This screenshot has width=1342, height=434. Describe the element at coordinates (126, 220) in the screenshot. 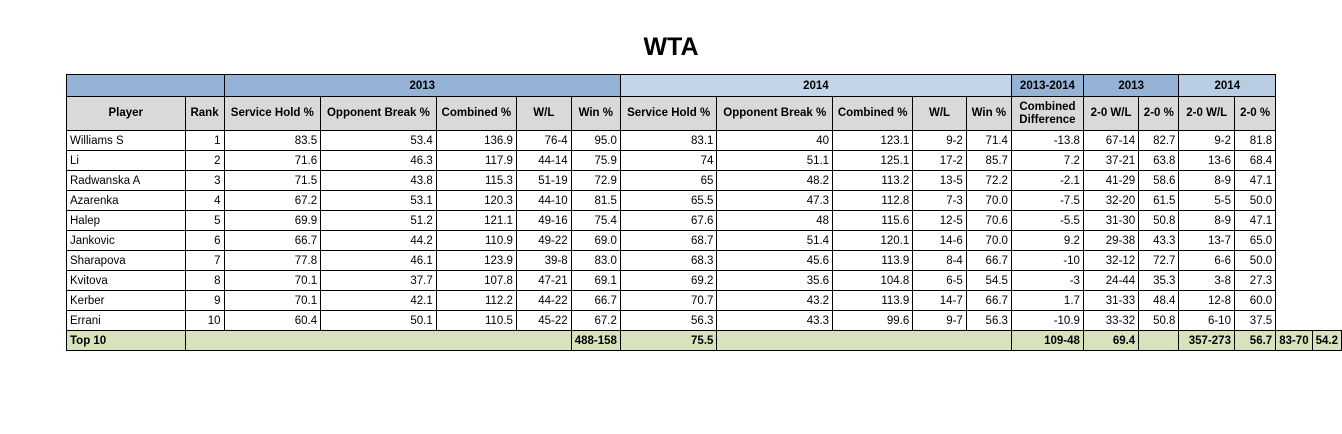

I see `player-name-cell: Halep` at that location.